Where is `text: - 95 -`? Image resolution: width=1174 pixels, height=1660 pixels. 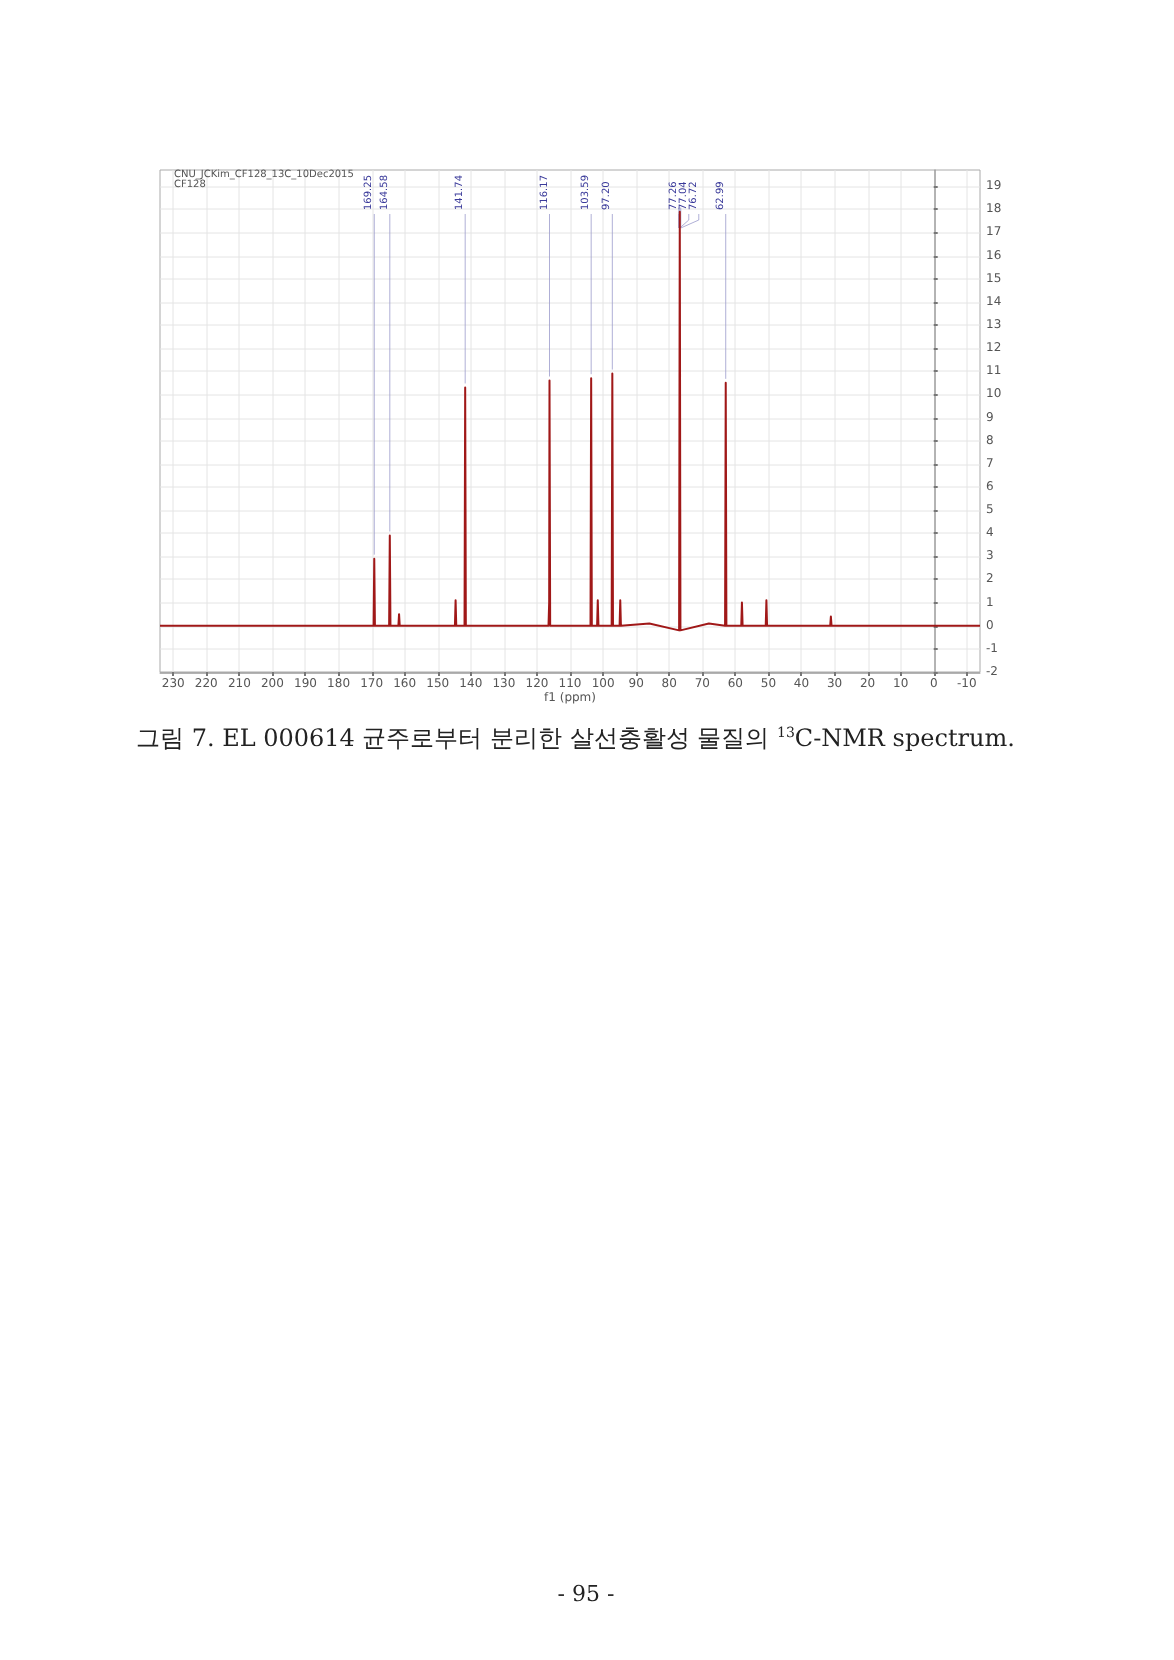
text: - 95 - is located at coordinates (586, 1594).